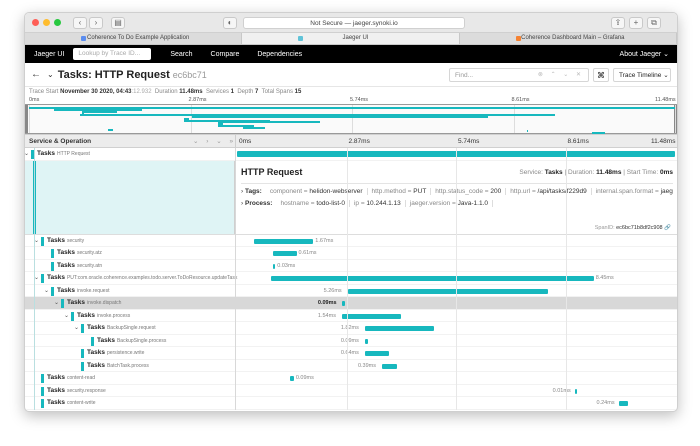 The height and width of the screenshot is (446, 700). Describe the element at coordinates (230, 23) in the screenshot. I see `privacy-shield-icon: ◐` at that location.